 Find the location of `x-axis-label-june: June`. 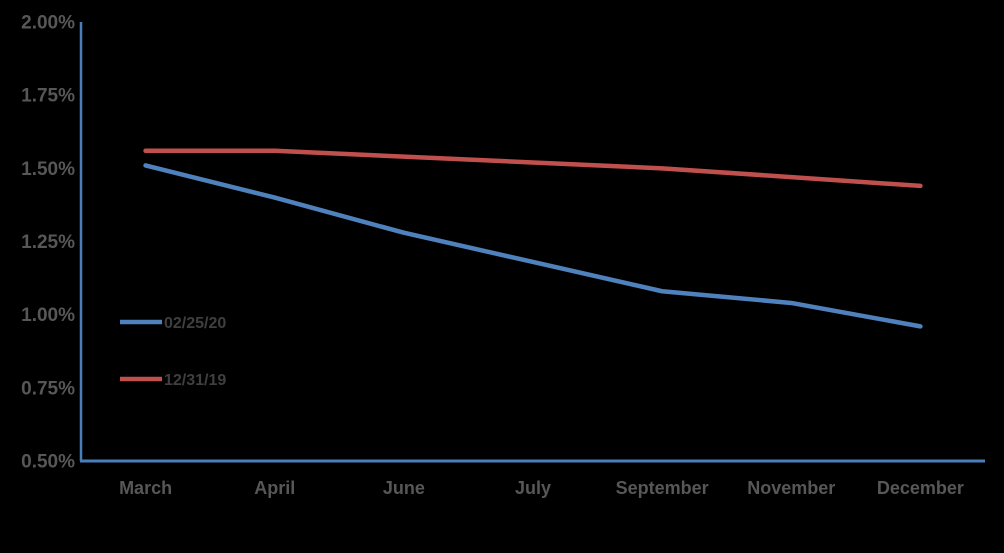

x-axis-label-june: June is located at coordinates (404, 488).